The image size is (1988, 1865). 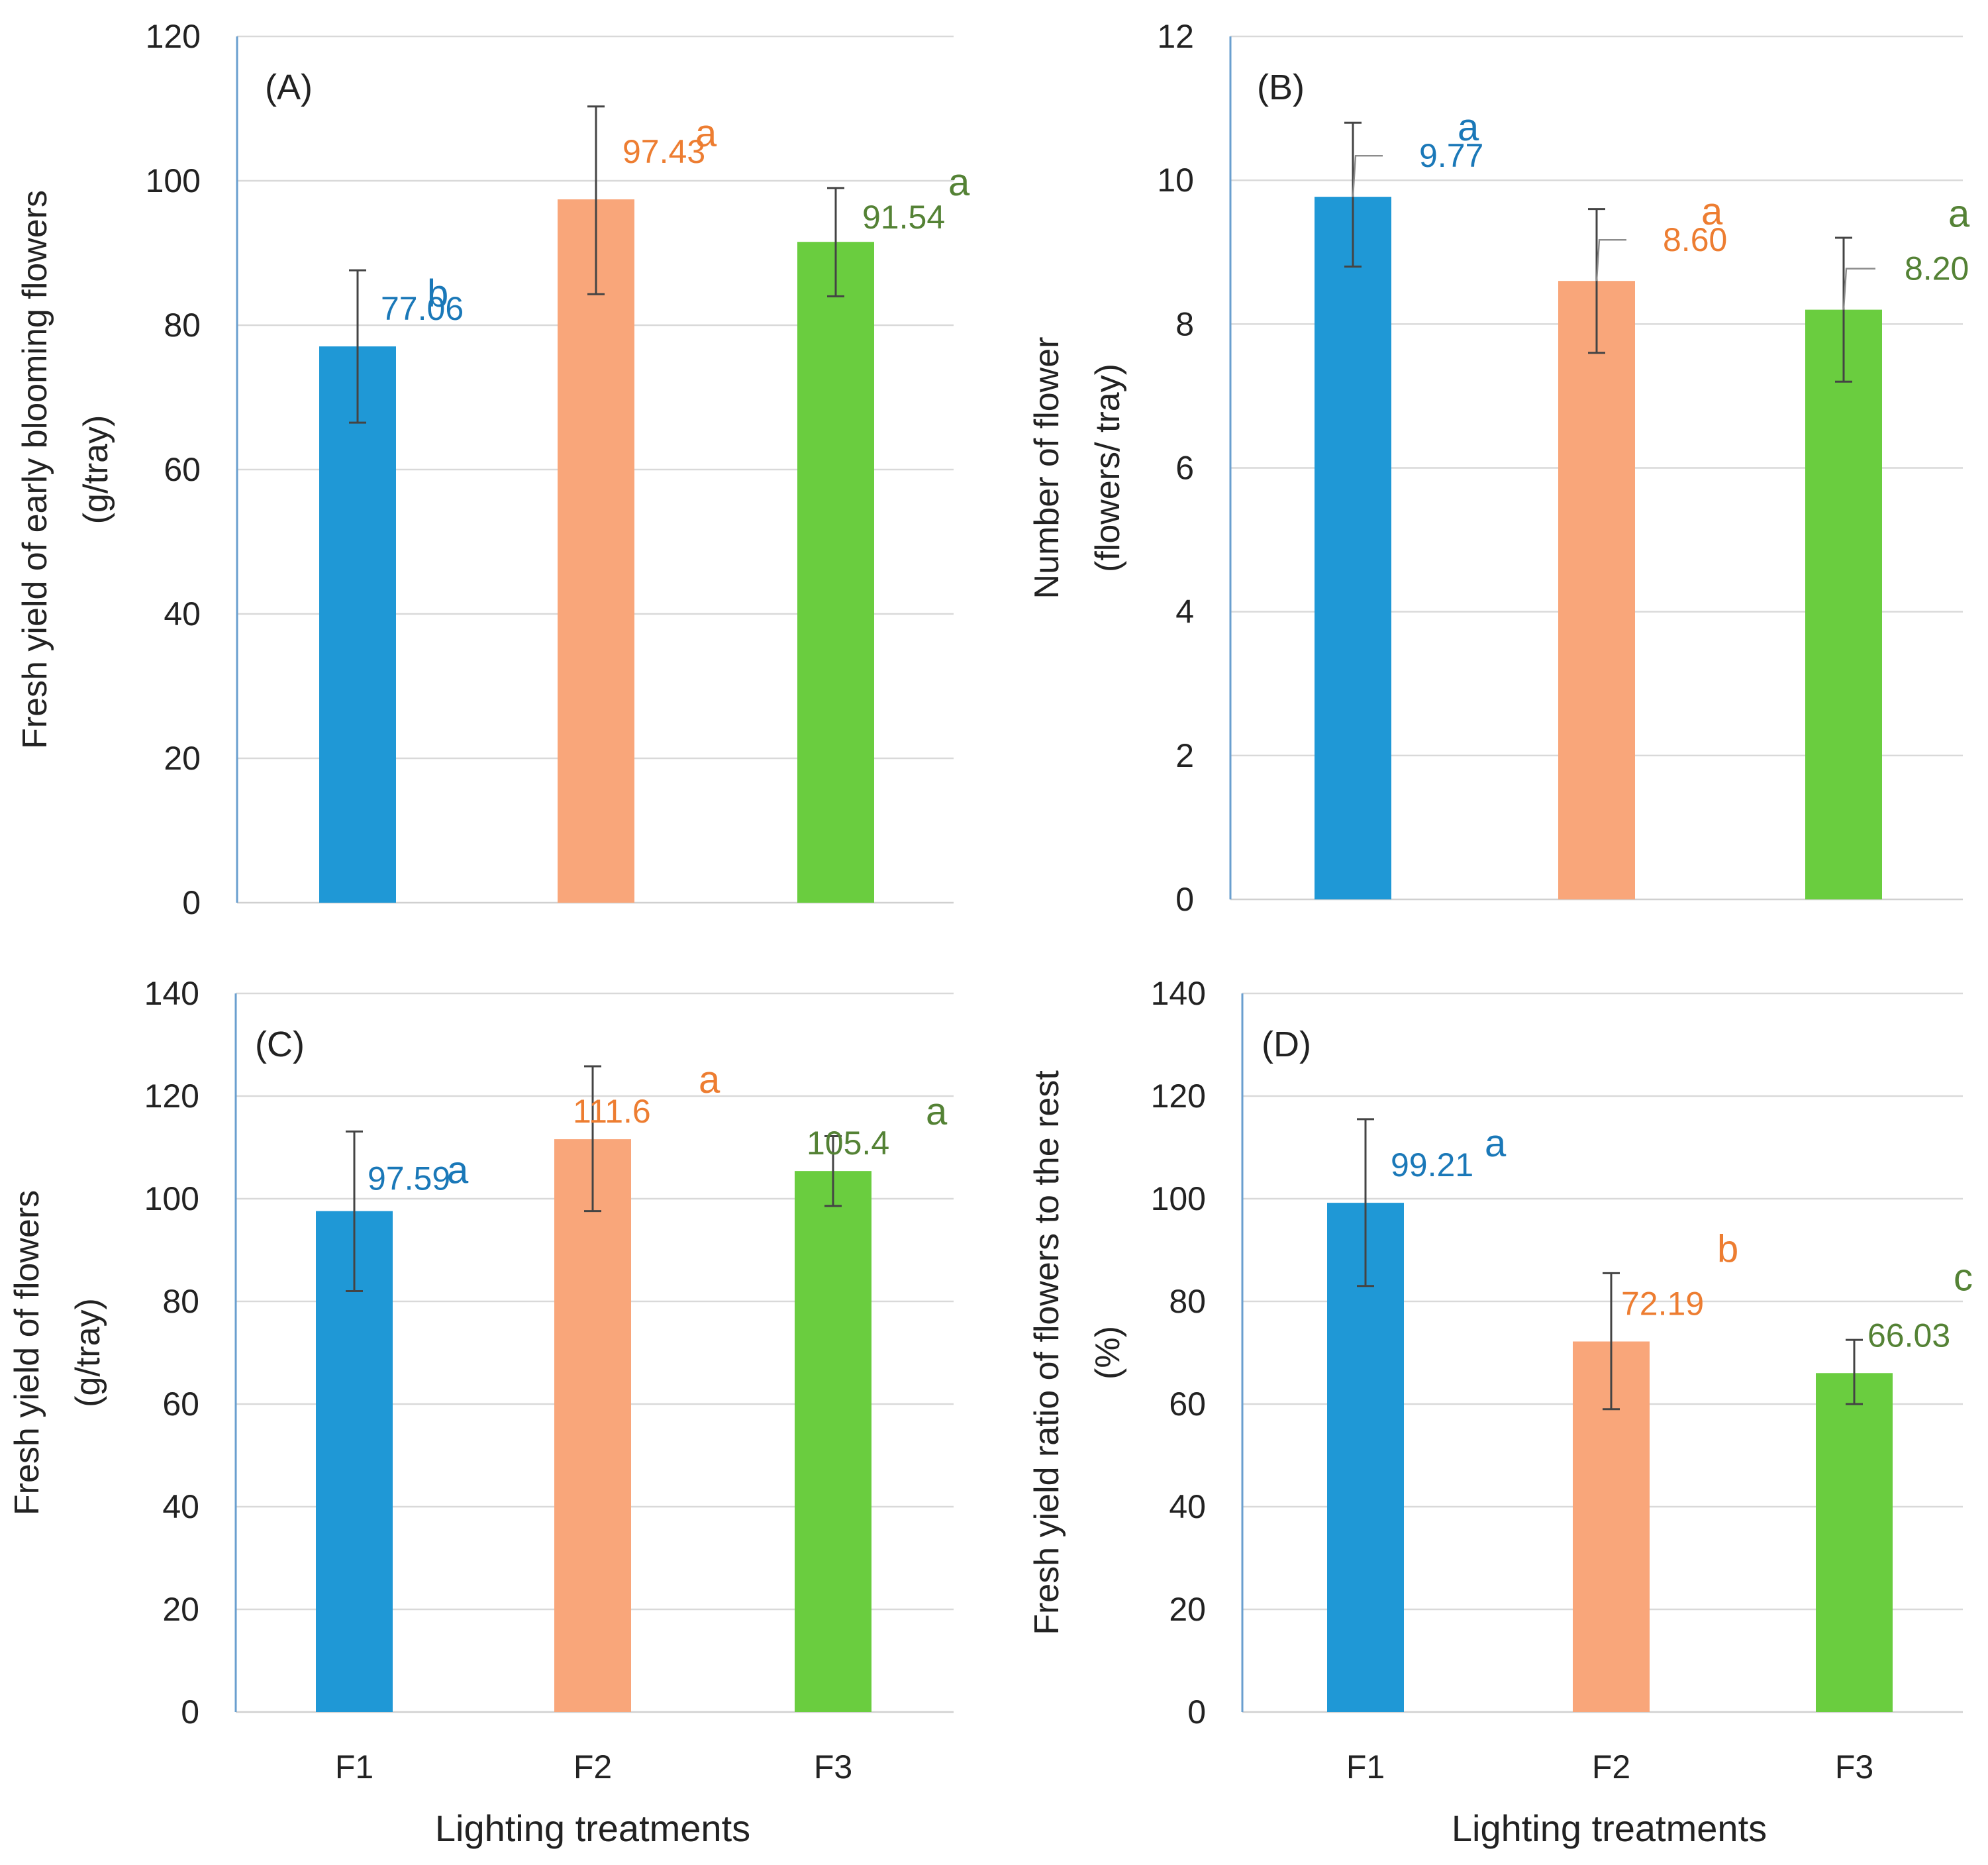 I want to click on y-axis-label: Fresh yield of flowers, so click(x=27, y=1352).